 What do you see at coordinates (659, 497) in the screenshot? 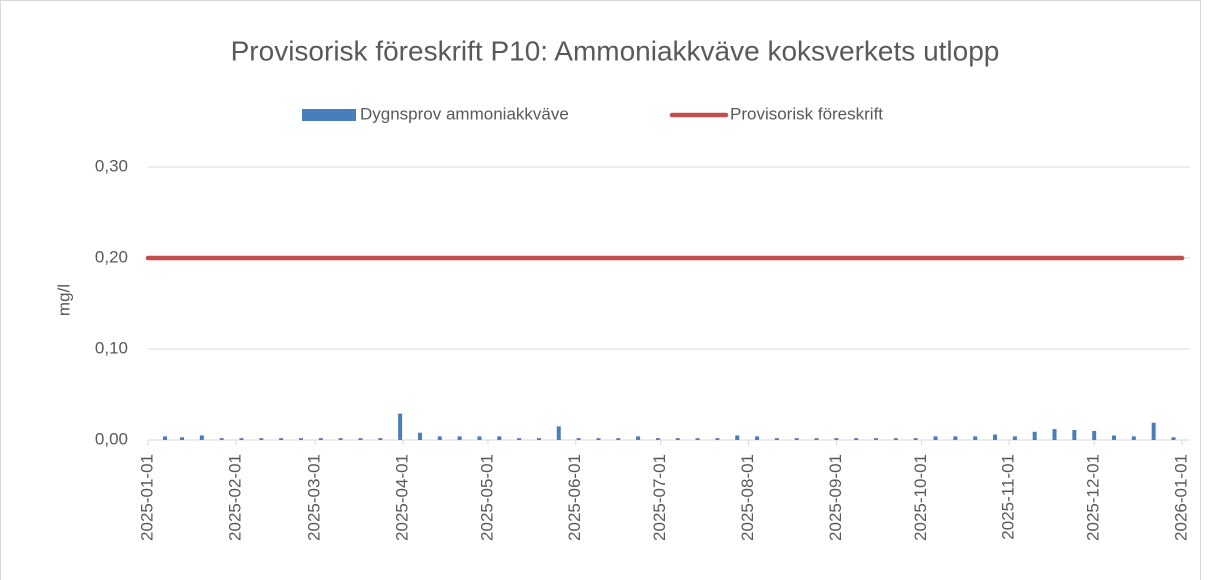
I see `x-tick-label: 2025-07-01` at bounding box center [659, 497].